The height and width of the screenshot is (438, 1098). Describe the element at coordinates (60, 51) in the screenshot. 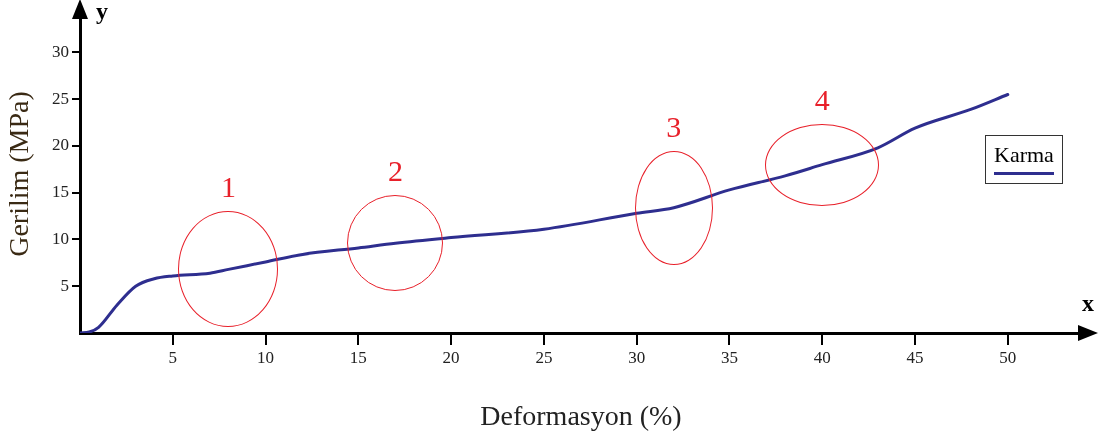

I see `y-tick-label: 30` at that location.